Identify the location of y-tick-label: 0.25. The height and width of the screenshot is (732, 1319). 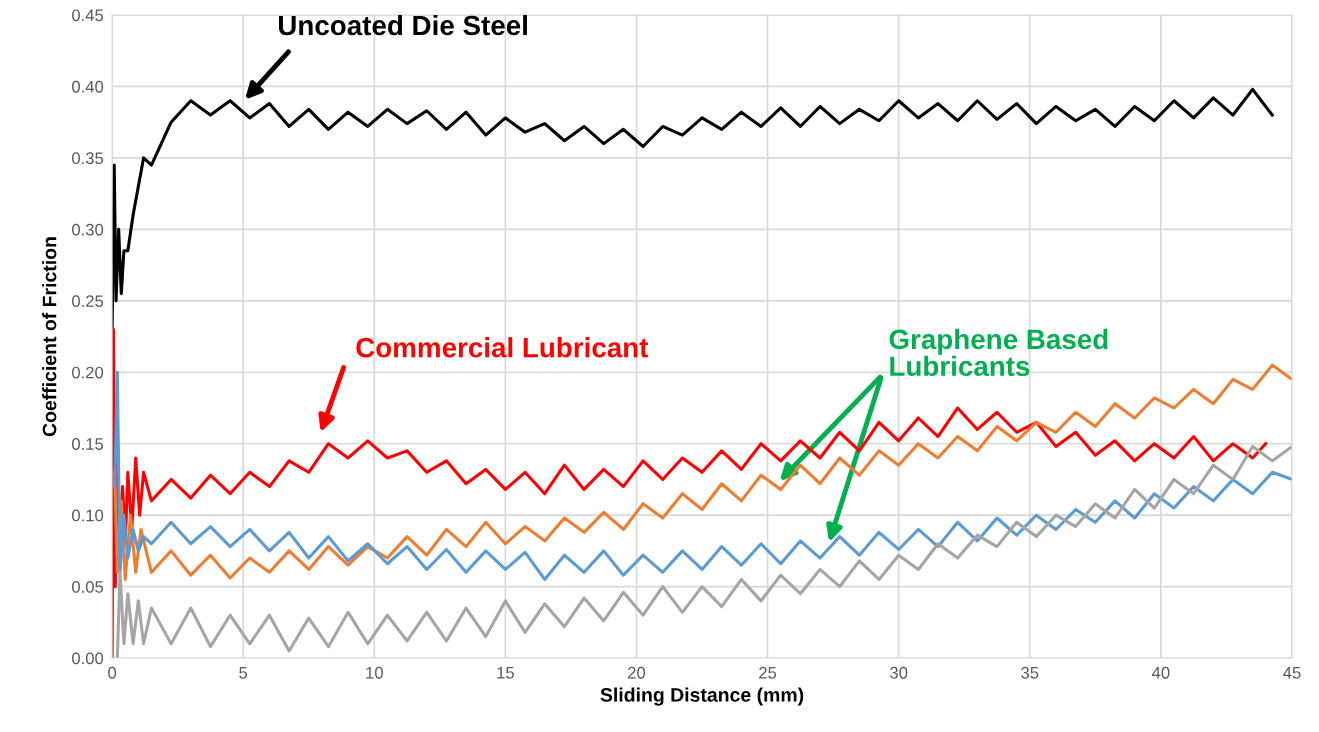
(88, 301).